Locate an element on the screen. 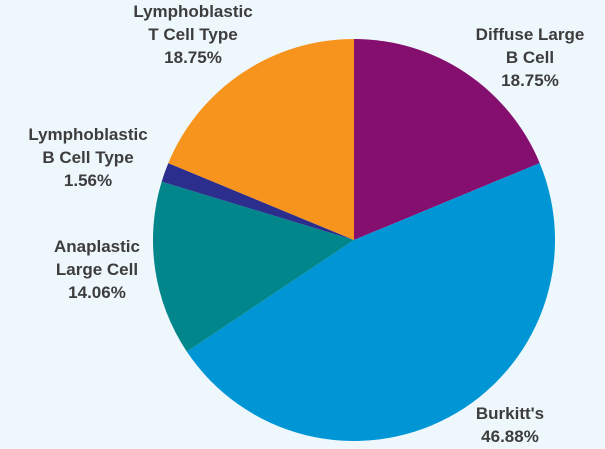  value-label: 46.88% is located at coordinates (510, 436).